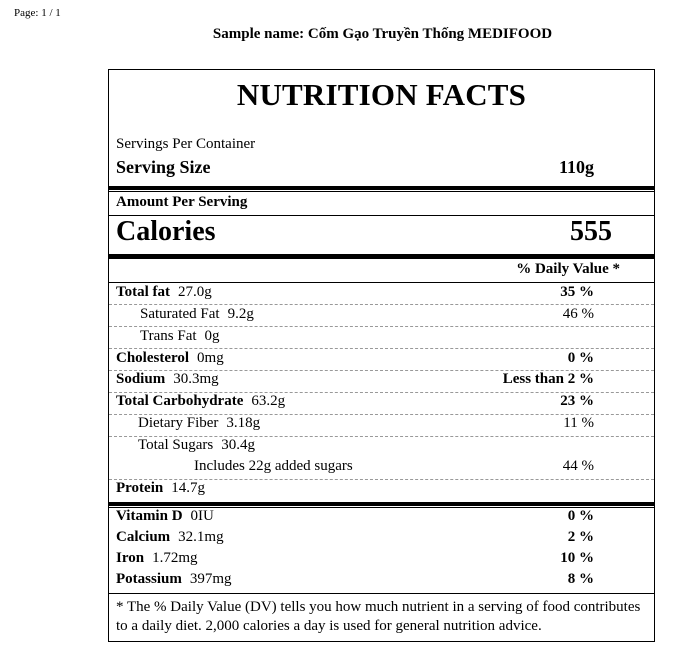  What do you see at coordinates (180, 401) in the screenshot?
I see `nutrient-name: Total Carbohydrate` at bounding box center [180, 401].